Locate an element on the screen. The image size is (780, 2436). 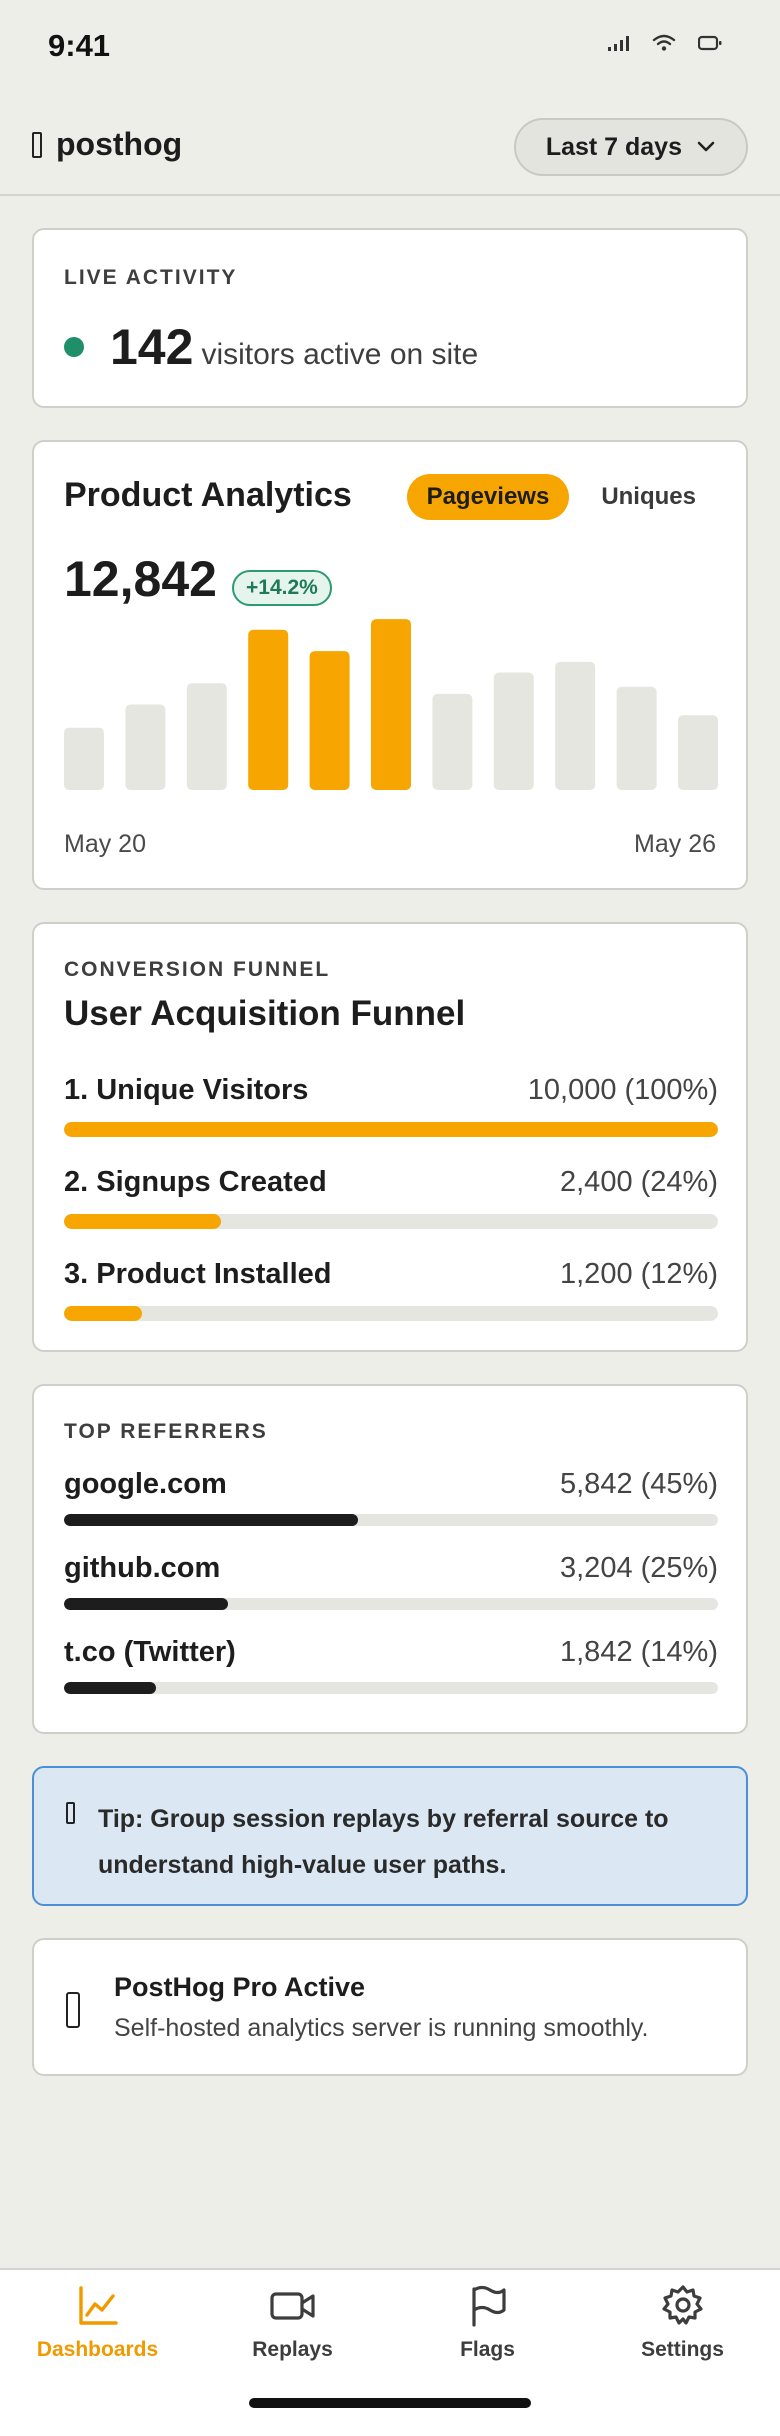
tab-dashboards: Dashboards is located at coordinates (97, 2323).